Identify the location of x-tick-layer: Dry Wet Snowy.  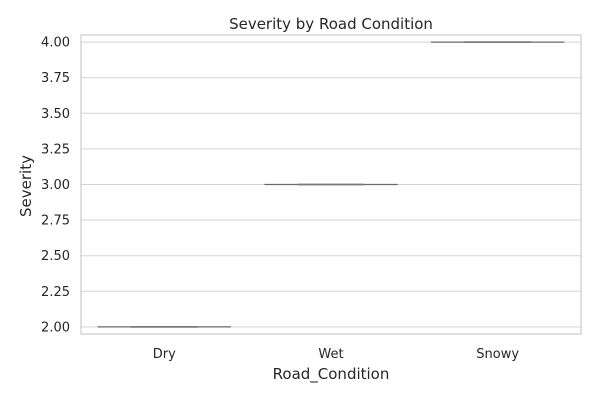
(336, 354).